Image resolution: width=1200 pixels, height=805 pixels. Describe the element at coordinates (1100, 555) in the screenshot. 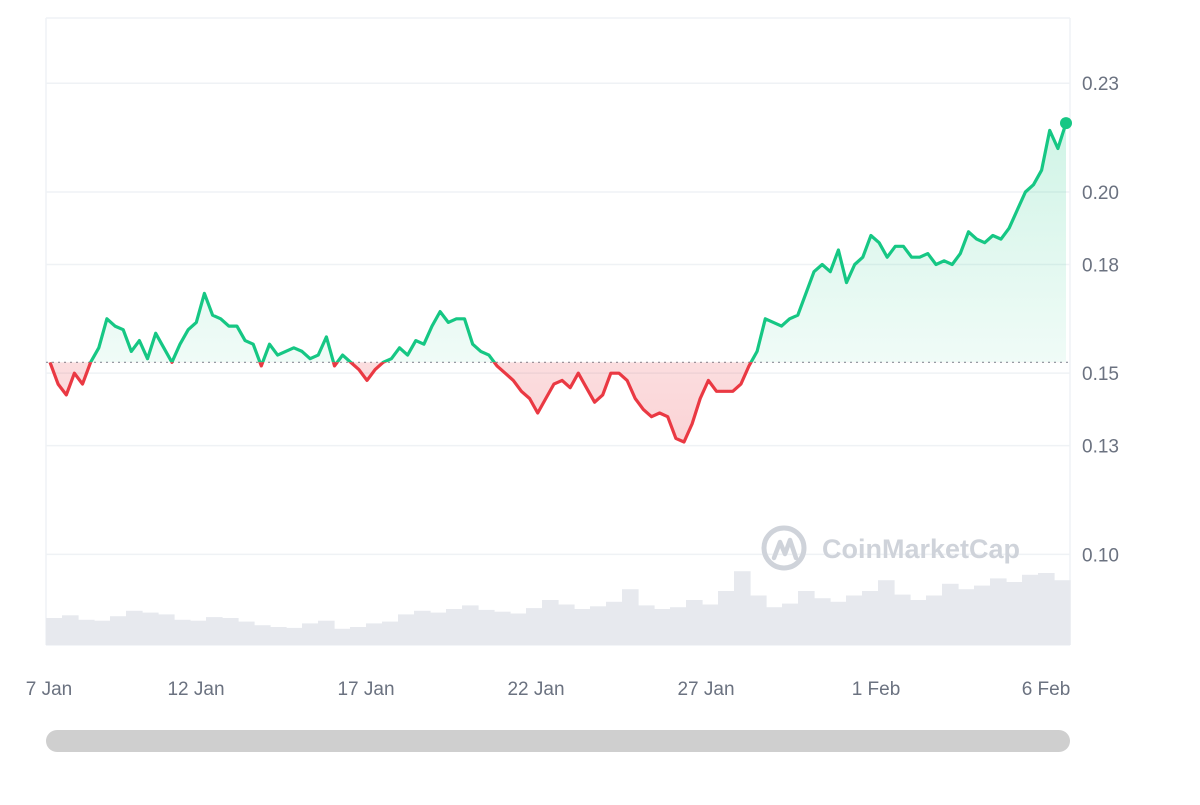

I see `y-tick-label: 0.10` at that location.